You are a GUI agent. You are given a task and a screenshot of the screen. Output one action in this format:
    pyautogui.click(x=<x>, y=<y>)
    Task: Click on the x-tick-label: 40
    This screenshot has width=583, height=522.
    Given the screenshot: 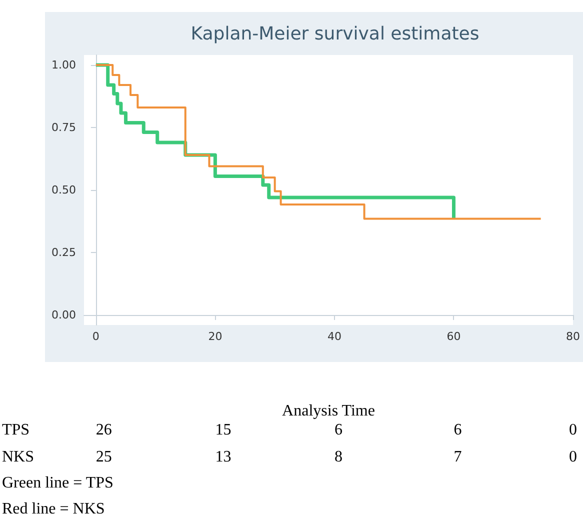 What is the action you would take?
    pyautogui.click(x=334, y=336)
    